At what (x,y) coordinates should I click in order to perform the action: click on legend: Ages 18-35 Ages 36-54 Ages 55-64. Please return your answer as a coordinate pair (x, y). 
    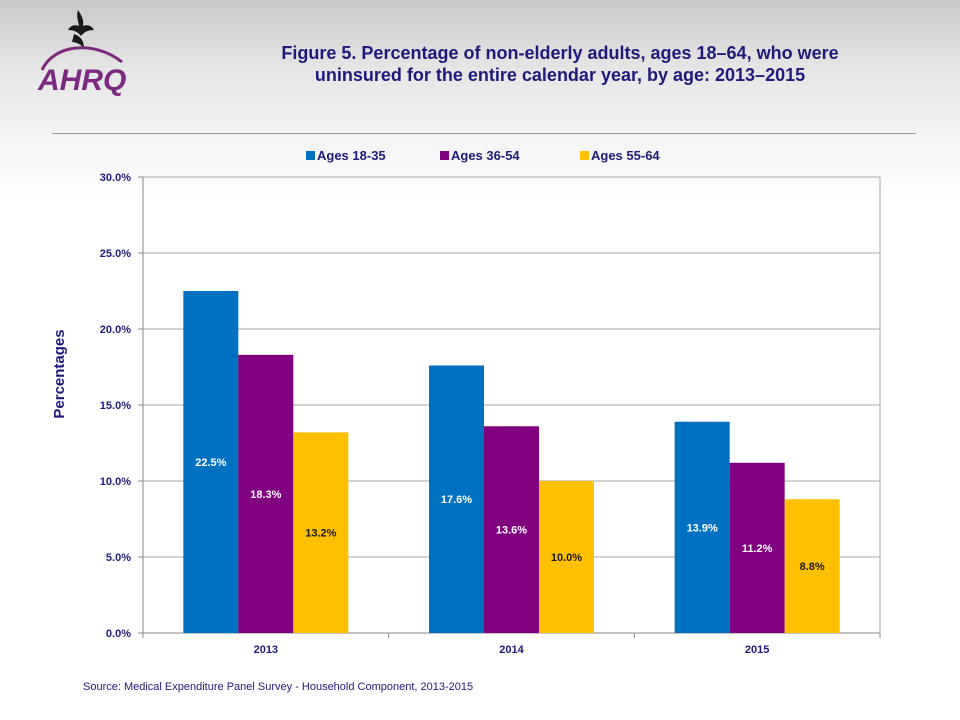
    Looking at the image, I should click on (483, 155).